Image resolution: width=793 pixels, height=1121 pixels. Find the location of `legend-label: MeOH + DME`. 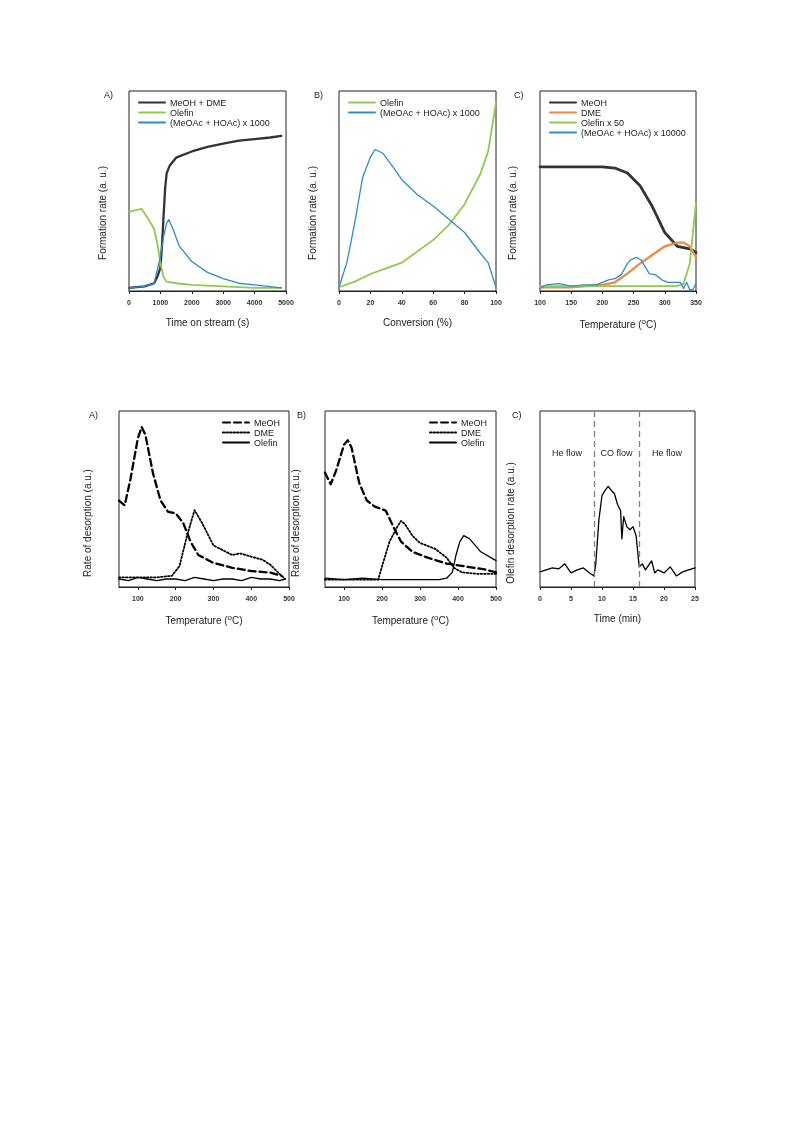

legend-label: MeOH + DME is located at coordinates (198, 102).